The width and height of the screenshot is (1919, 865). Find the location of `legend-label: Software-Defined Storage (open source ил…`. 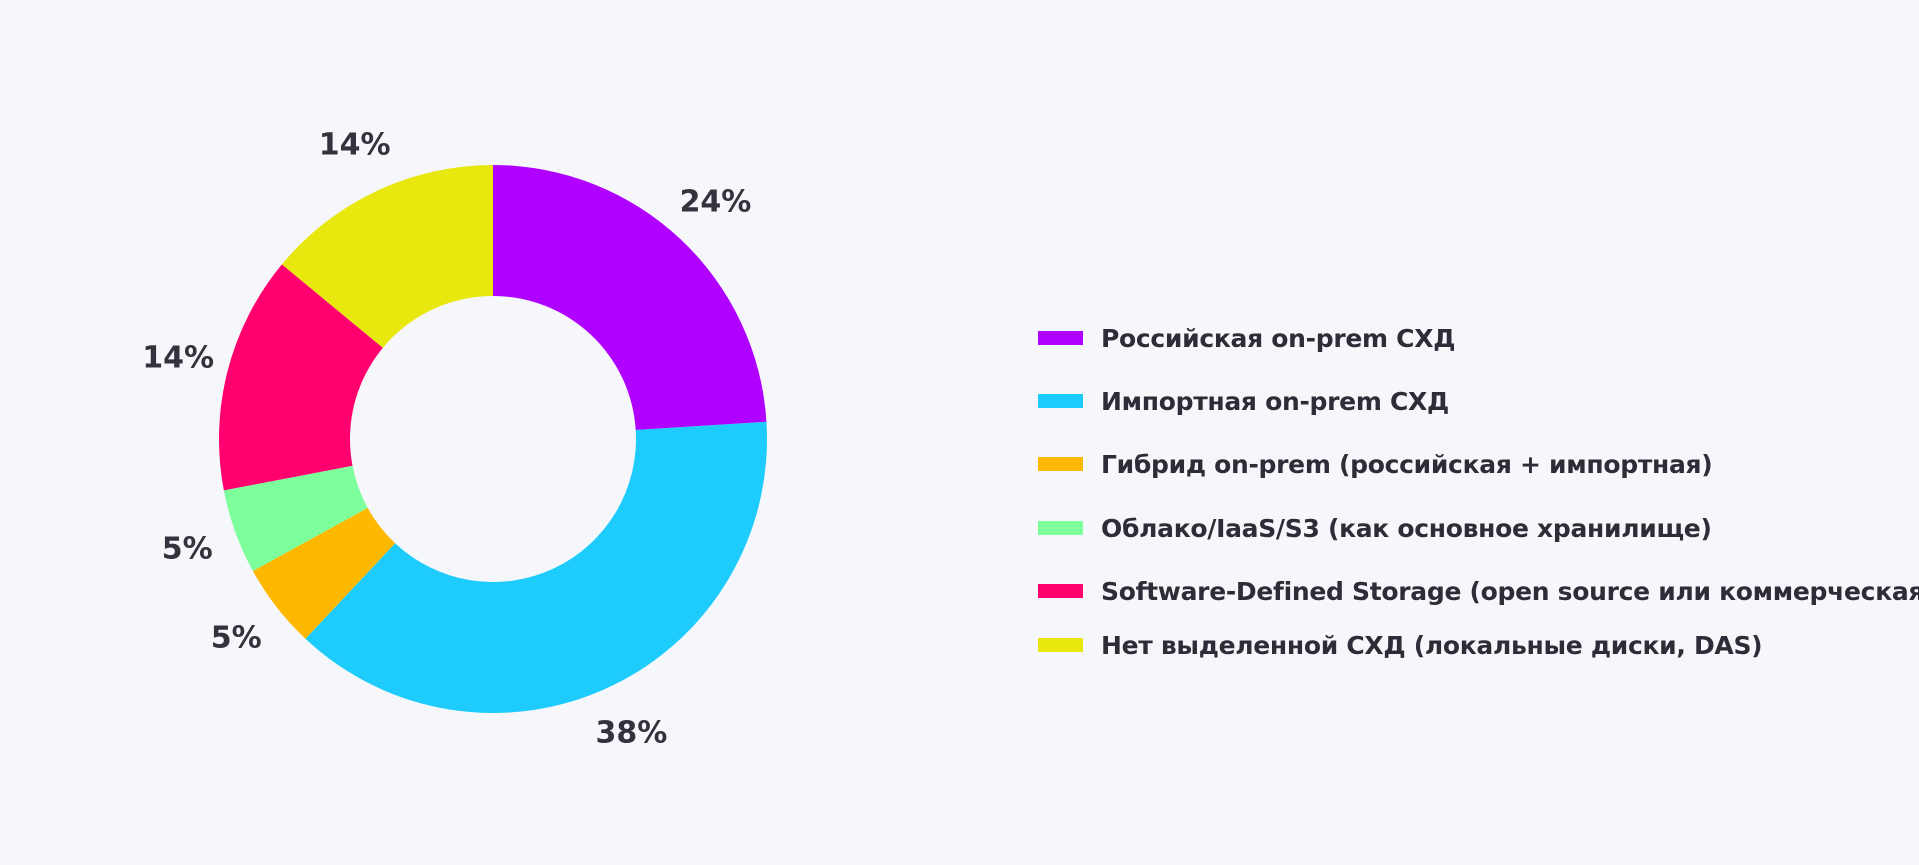

legend-label: Software-Defined Storage (open source ил… is located at coordinates (1510, 591).